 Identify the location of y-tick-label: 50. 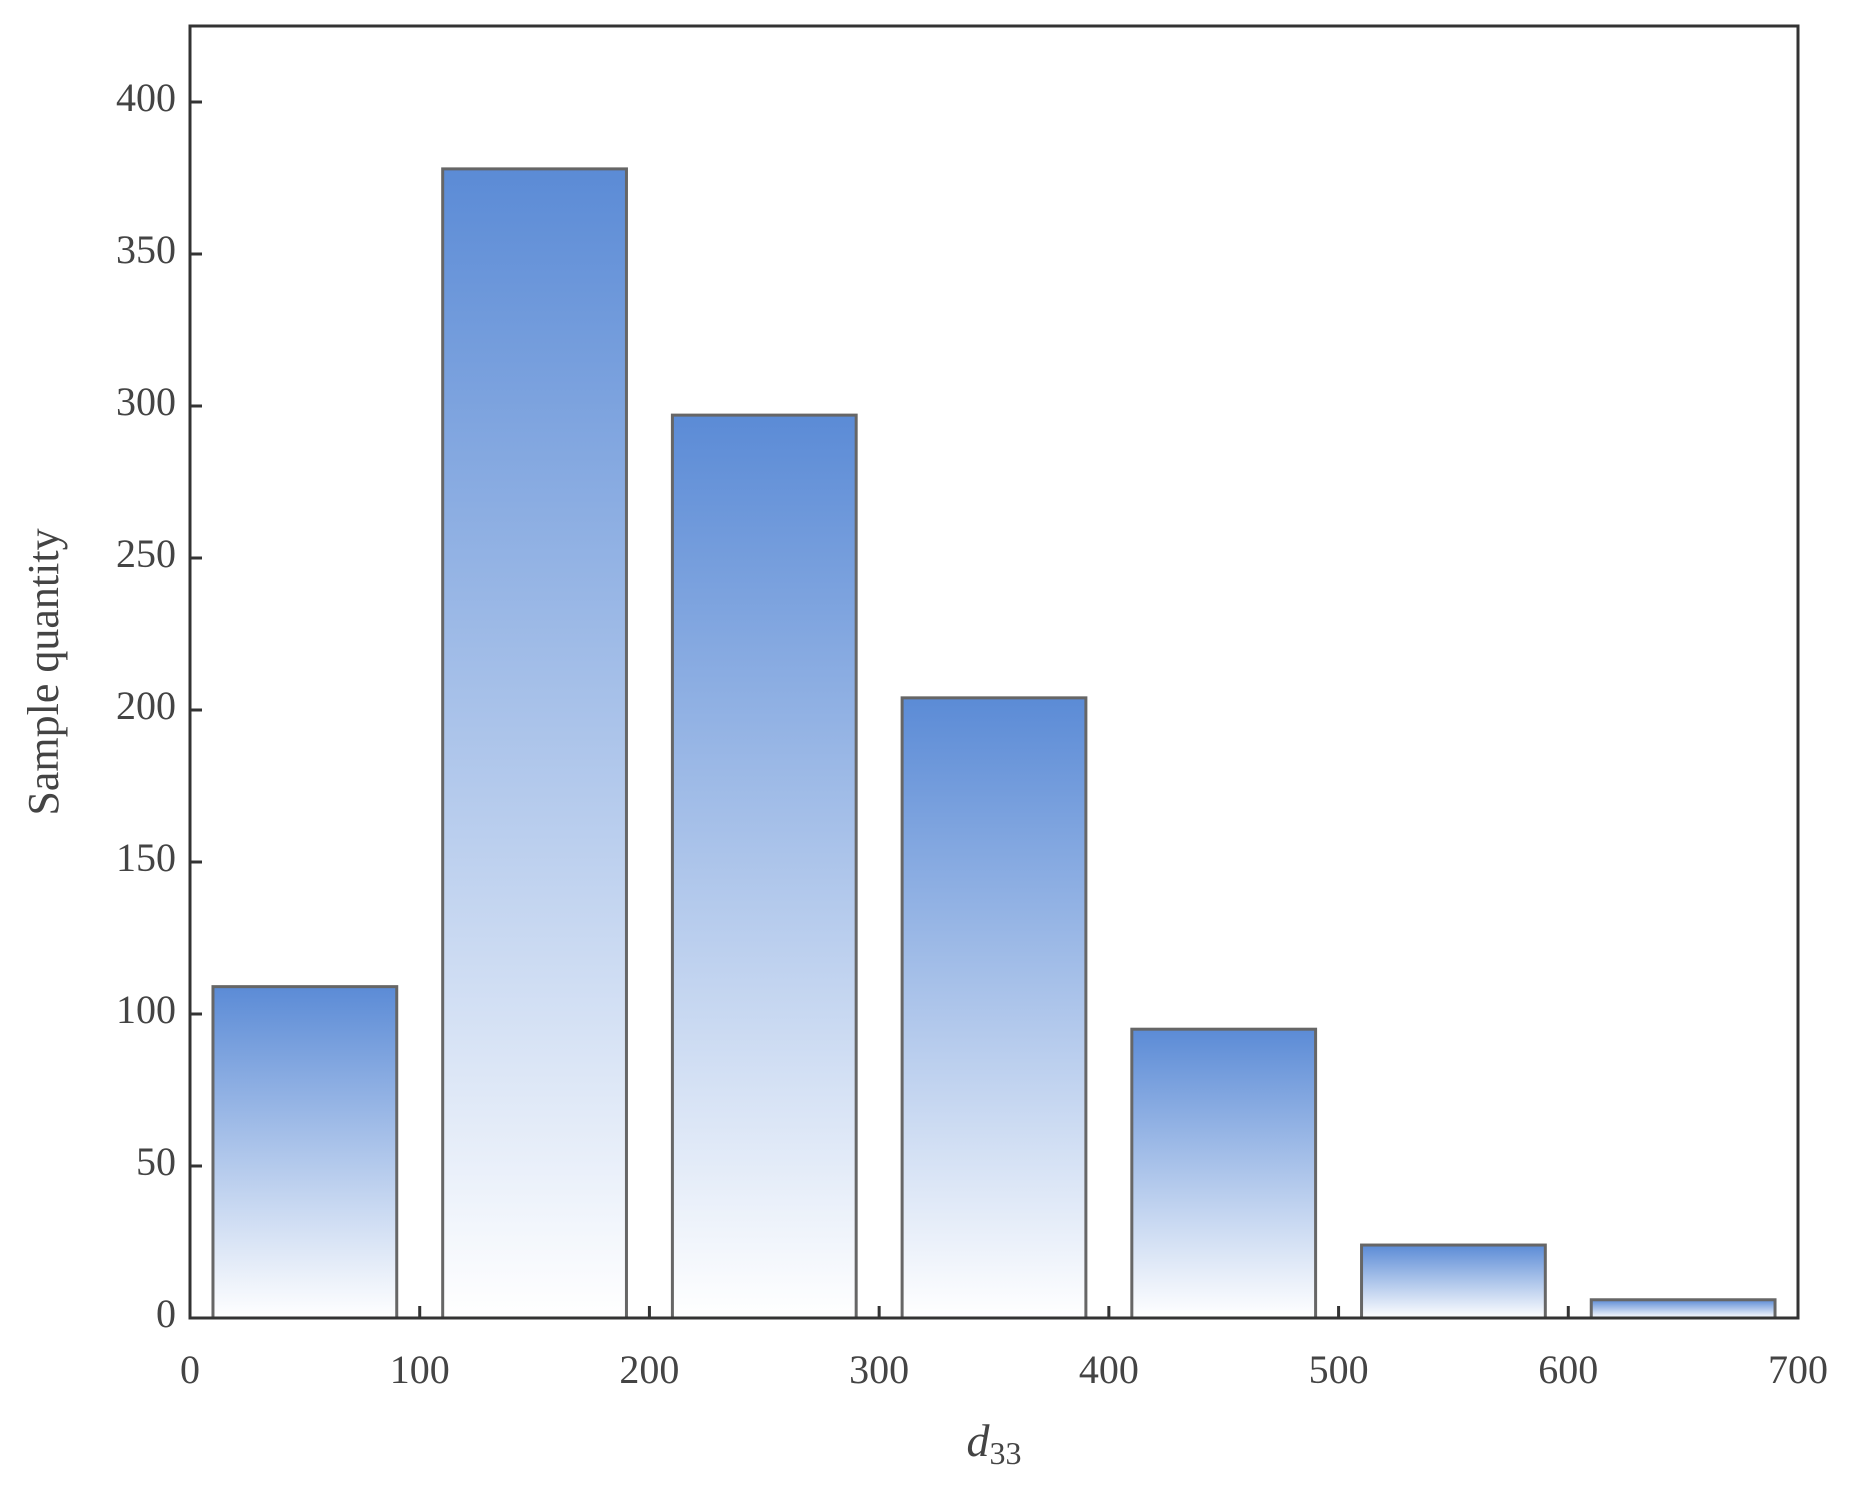
(156, 1161).